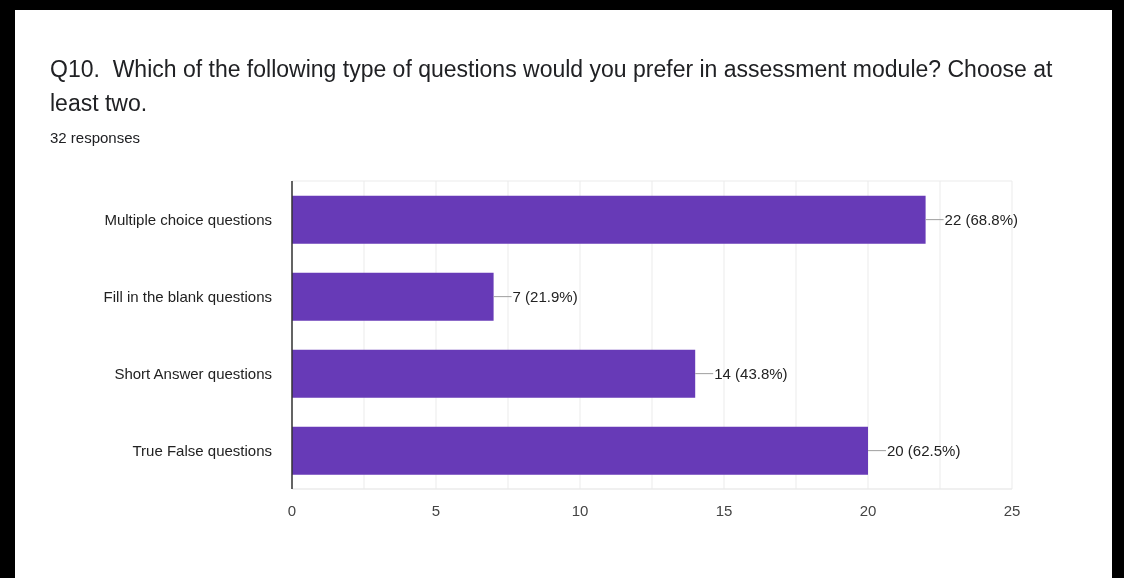 This screenshot has width=1124, height=578. I want to click on data-label: 22 (68.8%), so click(981, 220).